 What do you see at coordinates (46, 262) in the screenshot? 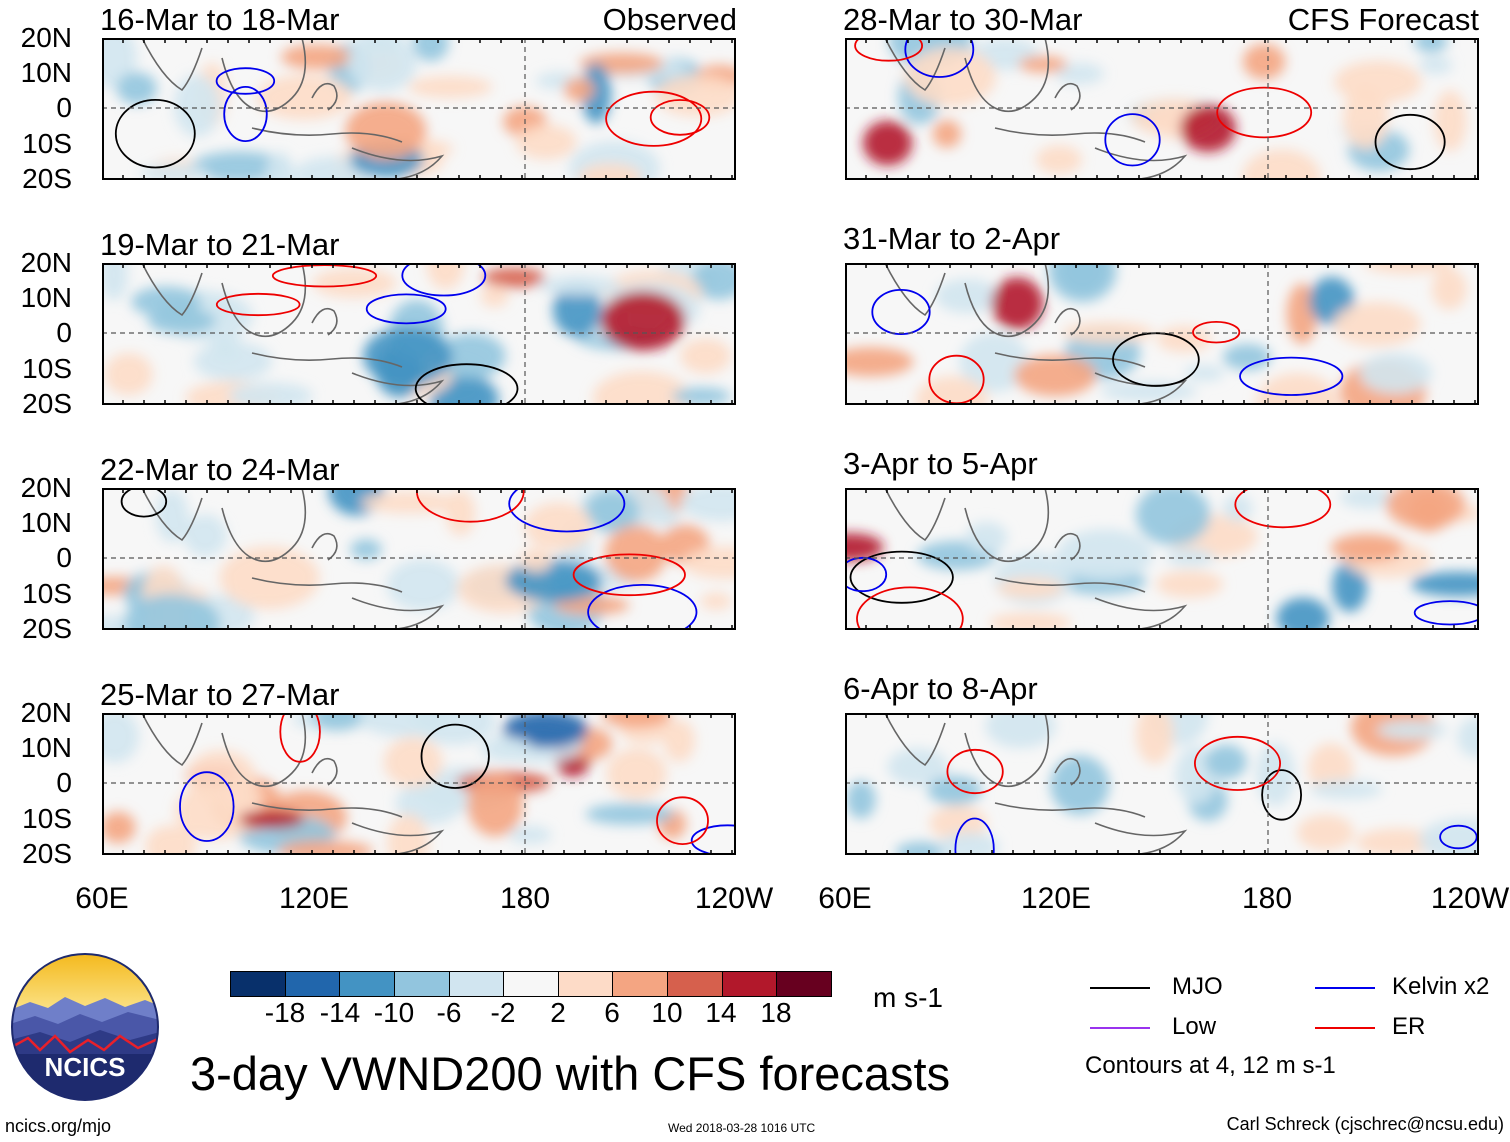
I see `lat-label: 20N` at bounding box center [46, 262].